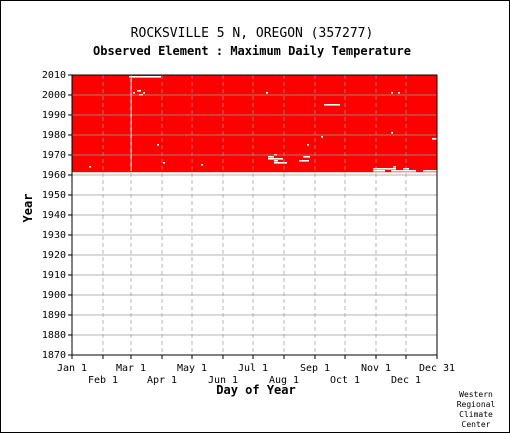 The width and height of the screenshot is (510, 433). I want to click on x-tick-label: Nov 1, so click(376, 368).